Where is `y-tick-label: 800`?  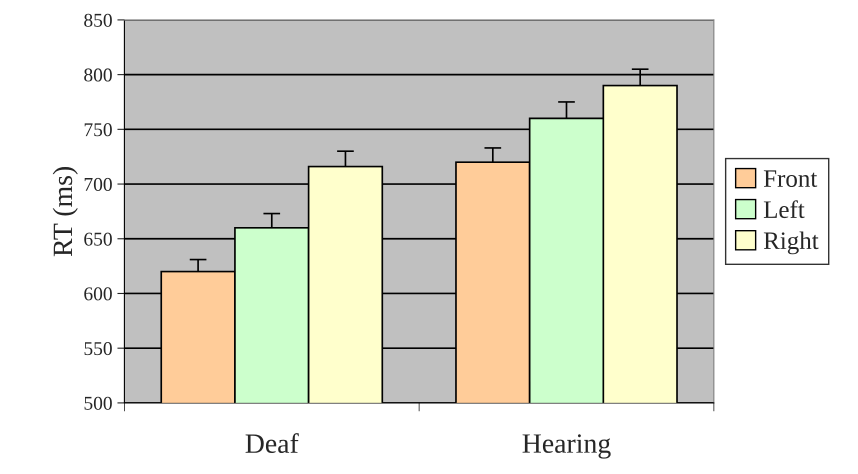
y-tick-label: 800 is located at coordinates (98, 75).